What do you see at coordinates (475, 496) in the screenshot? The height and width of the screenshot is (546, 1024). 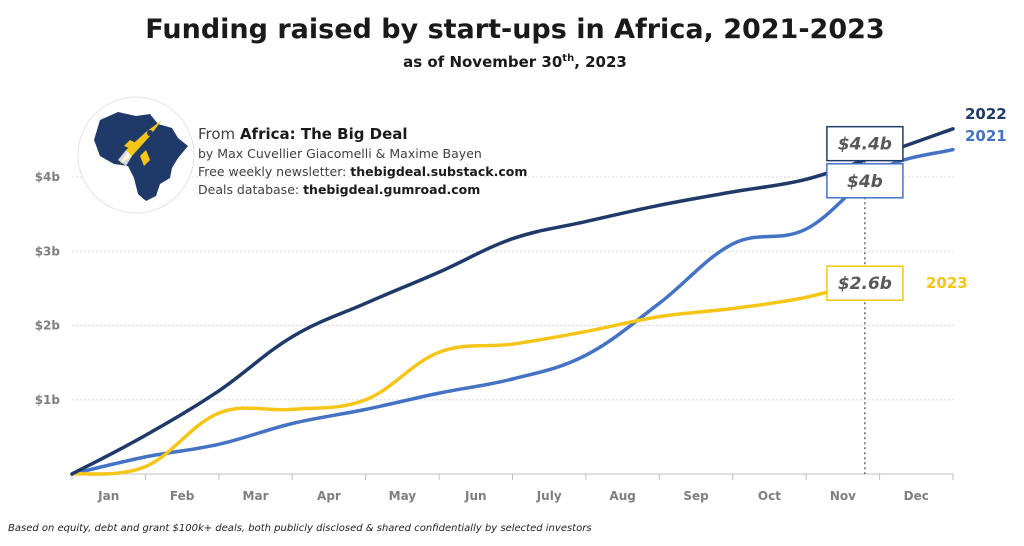 I see `x-tick-label: Jun` at bounding box center [475, 496].